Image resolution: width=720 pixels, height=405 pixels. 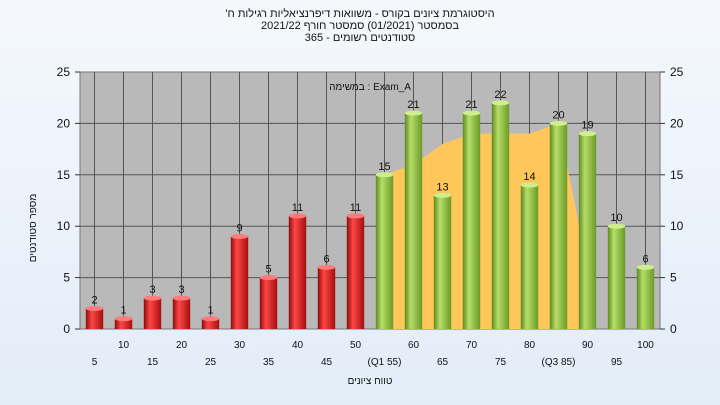 I want to click on value-label: 13, so click(x=442, y=187).